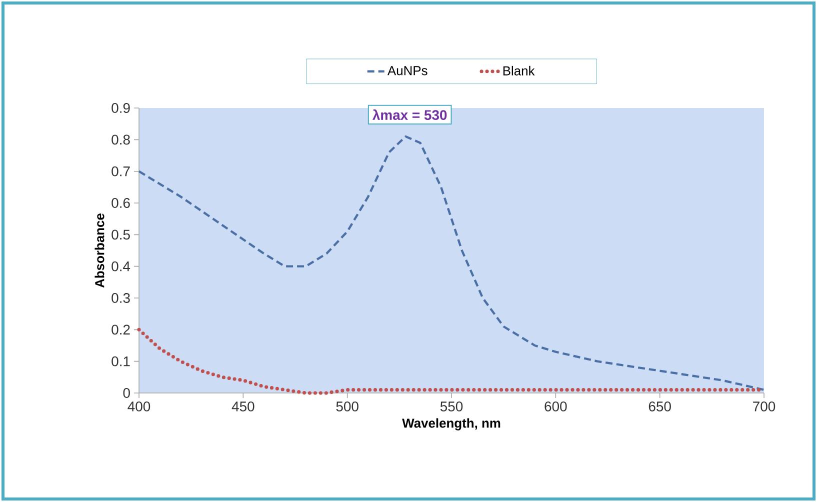 The width and height of the screenshot is (817, 502). Describe the element at coordinates (764, 407) in the screenshot. I see `x-tick-label: 700` at that location.